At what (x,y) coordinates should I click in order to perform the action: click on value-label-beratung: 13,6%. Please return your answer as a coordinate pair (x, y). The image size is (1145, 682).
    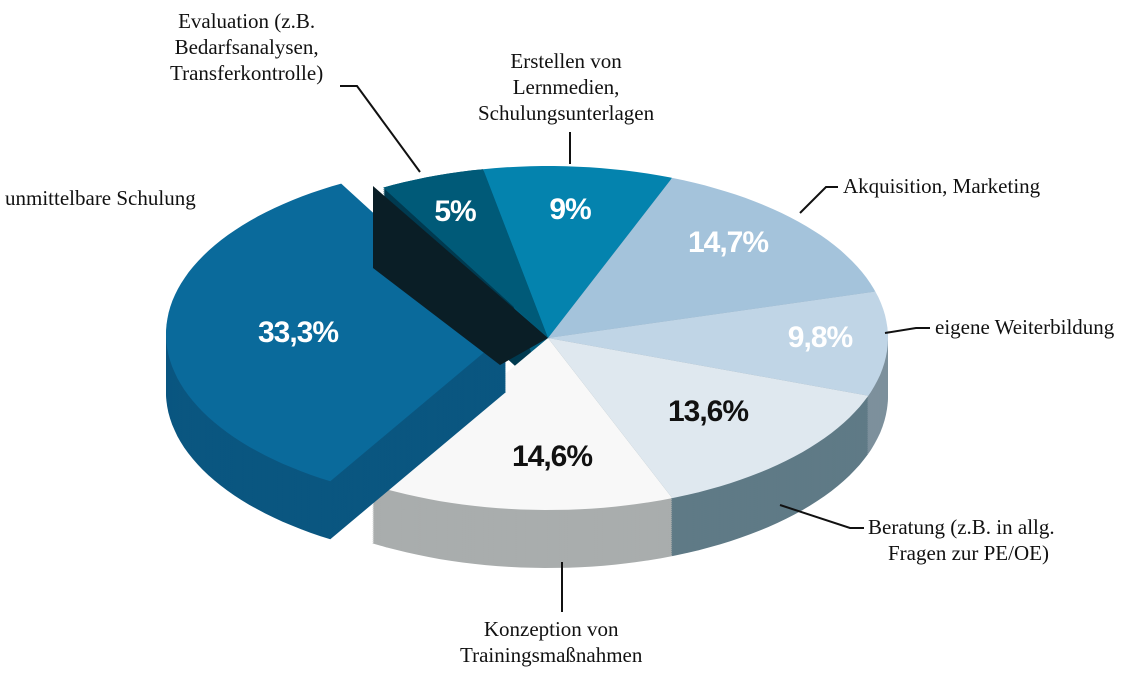
    Looking at the image, I should click on (708, 411).